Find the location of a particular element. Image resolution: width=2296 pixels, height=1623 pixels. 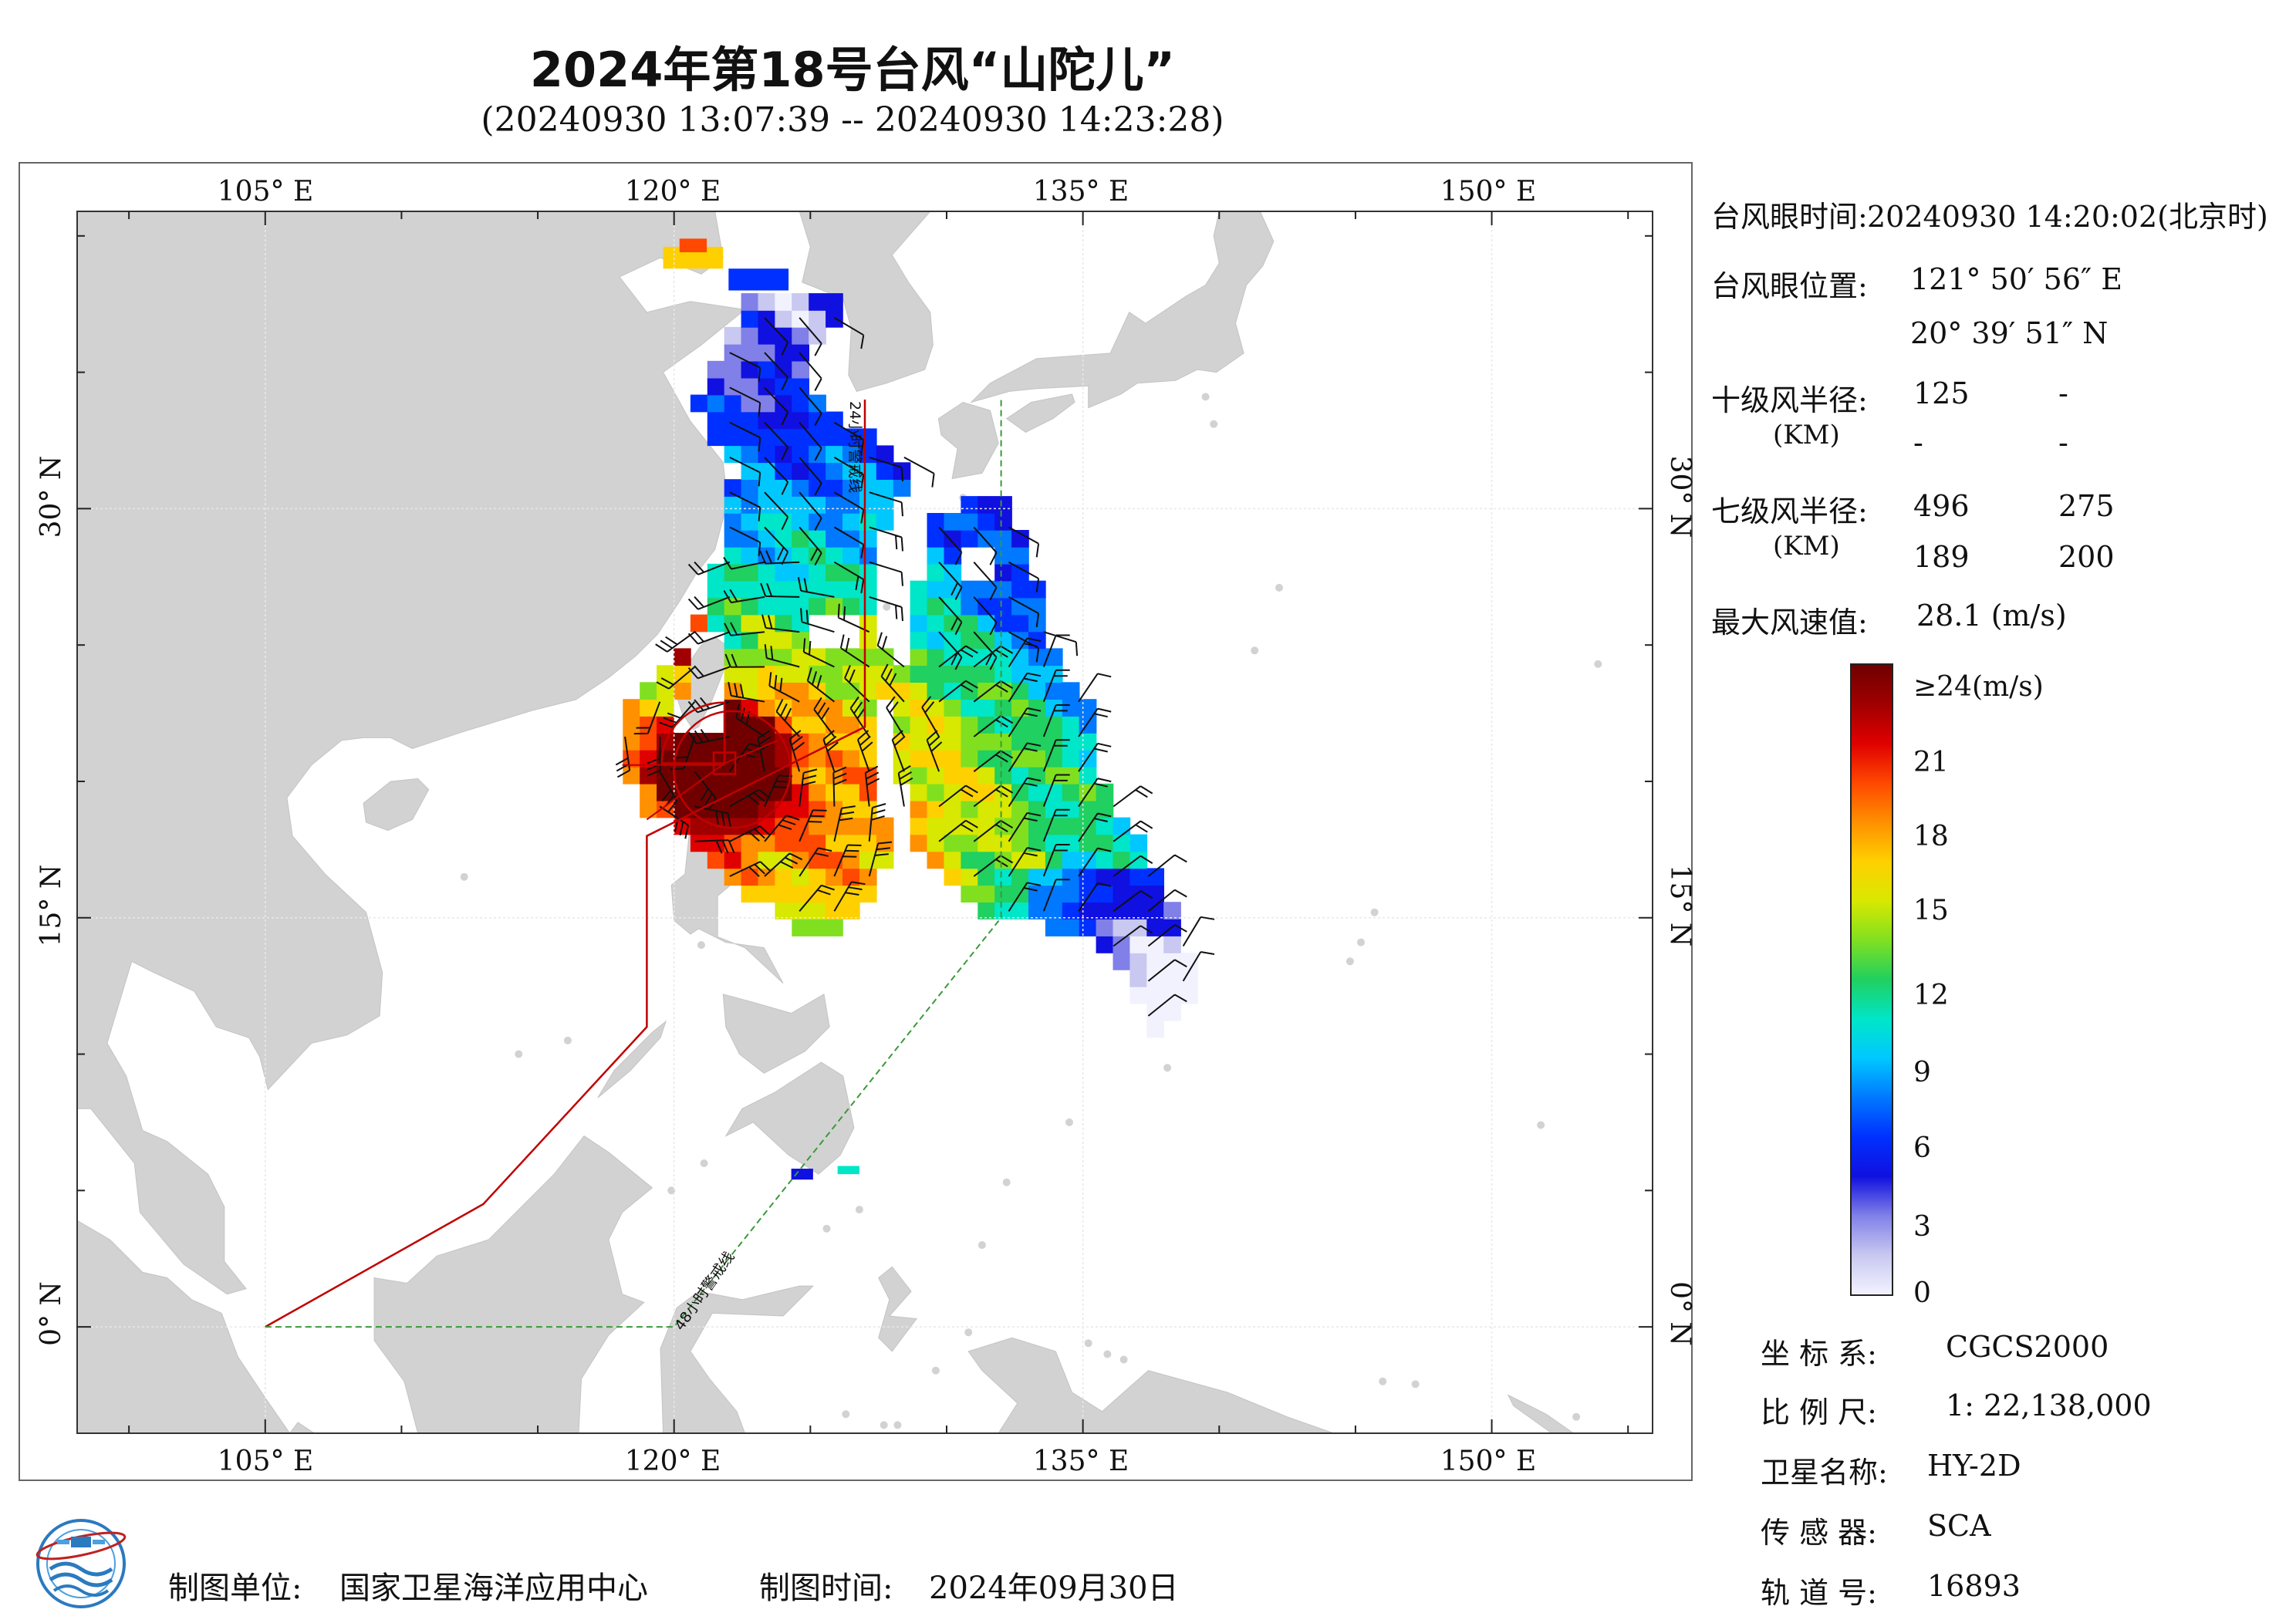

r10-circle is located at coordinates (732, 769).